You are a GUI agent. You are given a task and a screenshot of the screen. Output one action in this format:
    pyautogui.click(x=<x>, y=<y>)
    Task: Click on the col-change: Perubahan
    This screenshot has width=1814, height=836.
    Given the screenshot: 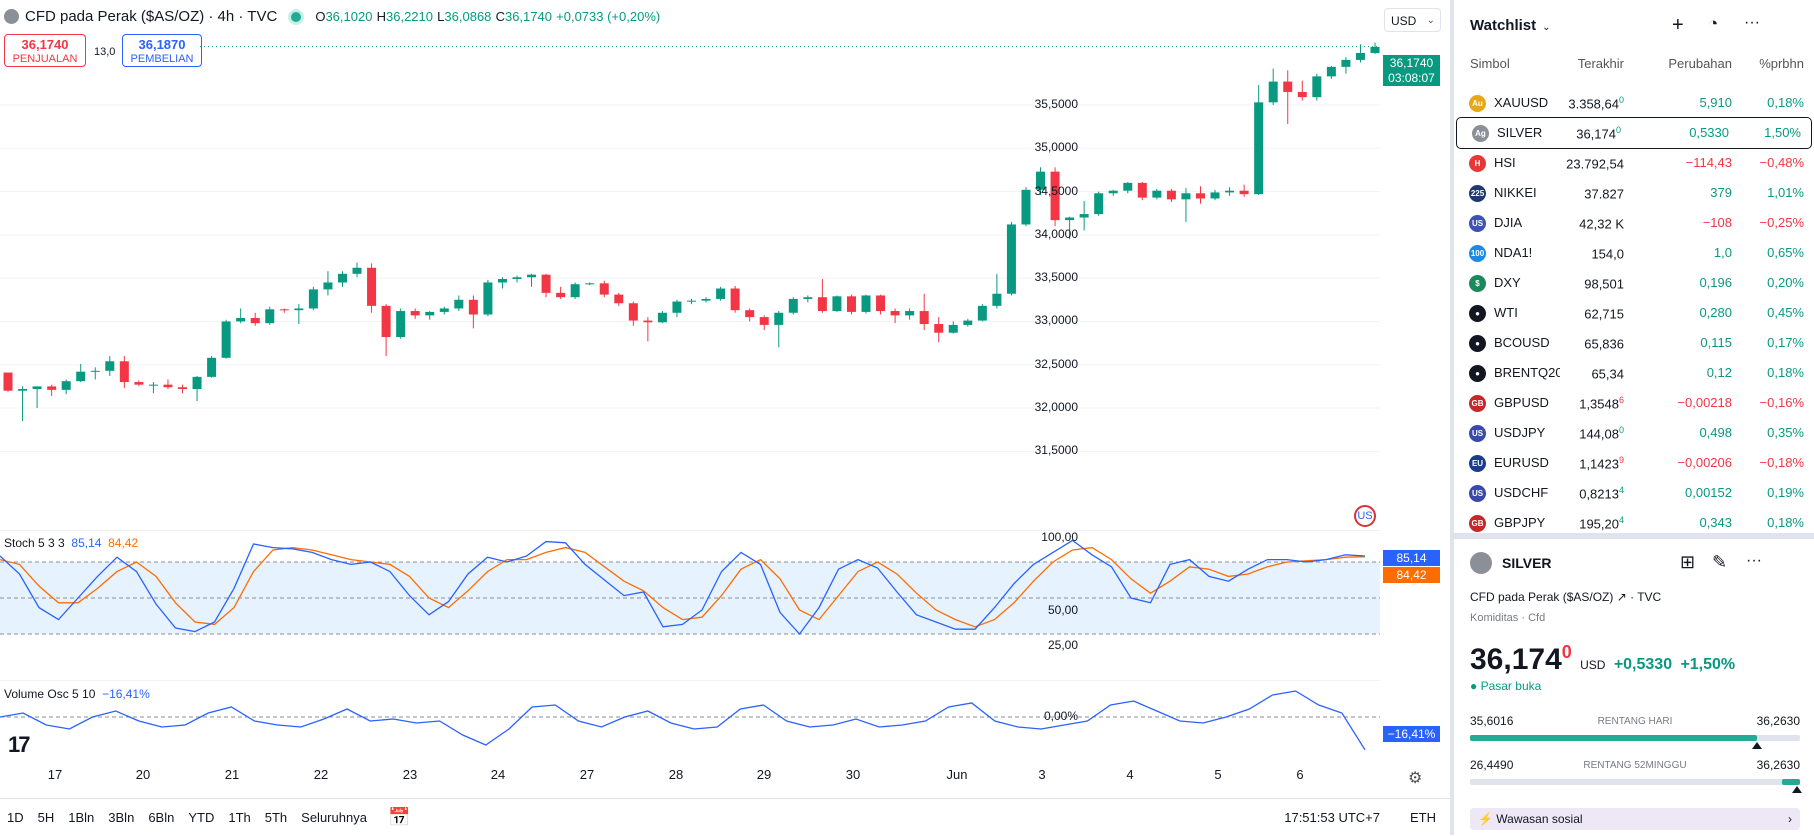 What is the action you would take?
    pyautogui.click(x=1700, y=63)
    